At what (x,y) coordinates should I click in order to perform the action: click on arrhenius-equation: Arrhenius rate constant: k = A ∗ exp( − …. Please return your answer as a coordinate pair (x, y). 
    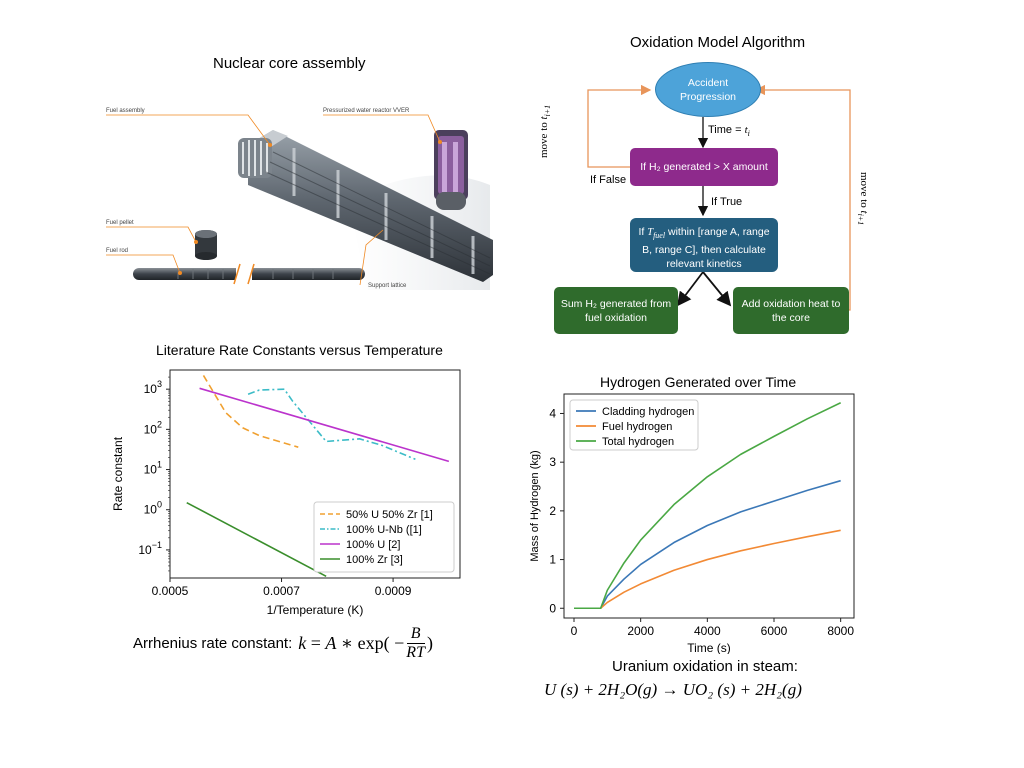
    Looking at the image, I should click on (283, 643).